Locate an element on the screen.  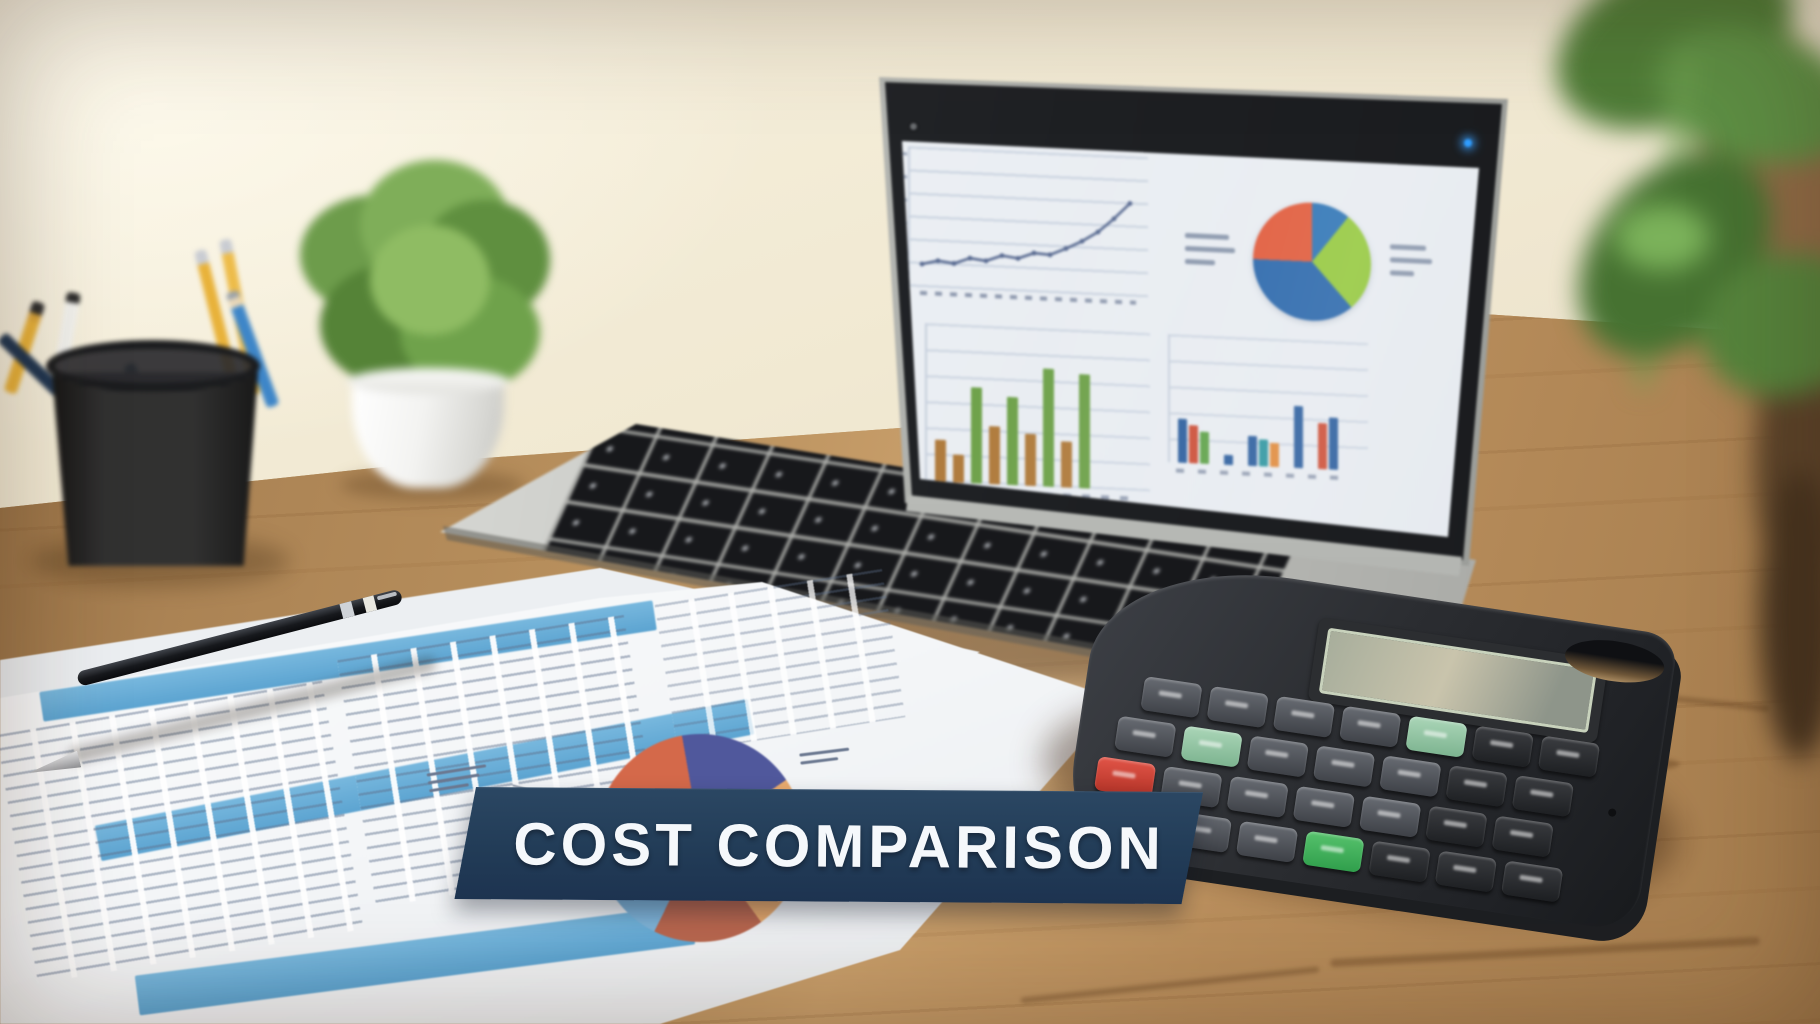
plant-leaf is located at coordinates (1662, 237).